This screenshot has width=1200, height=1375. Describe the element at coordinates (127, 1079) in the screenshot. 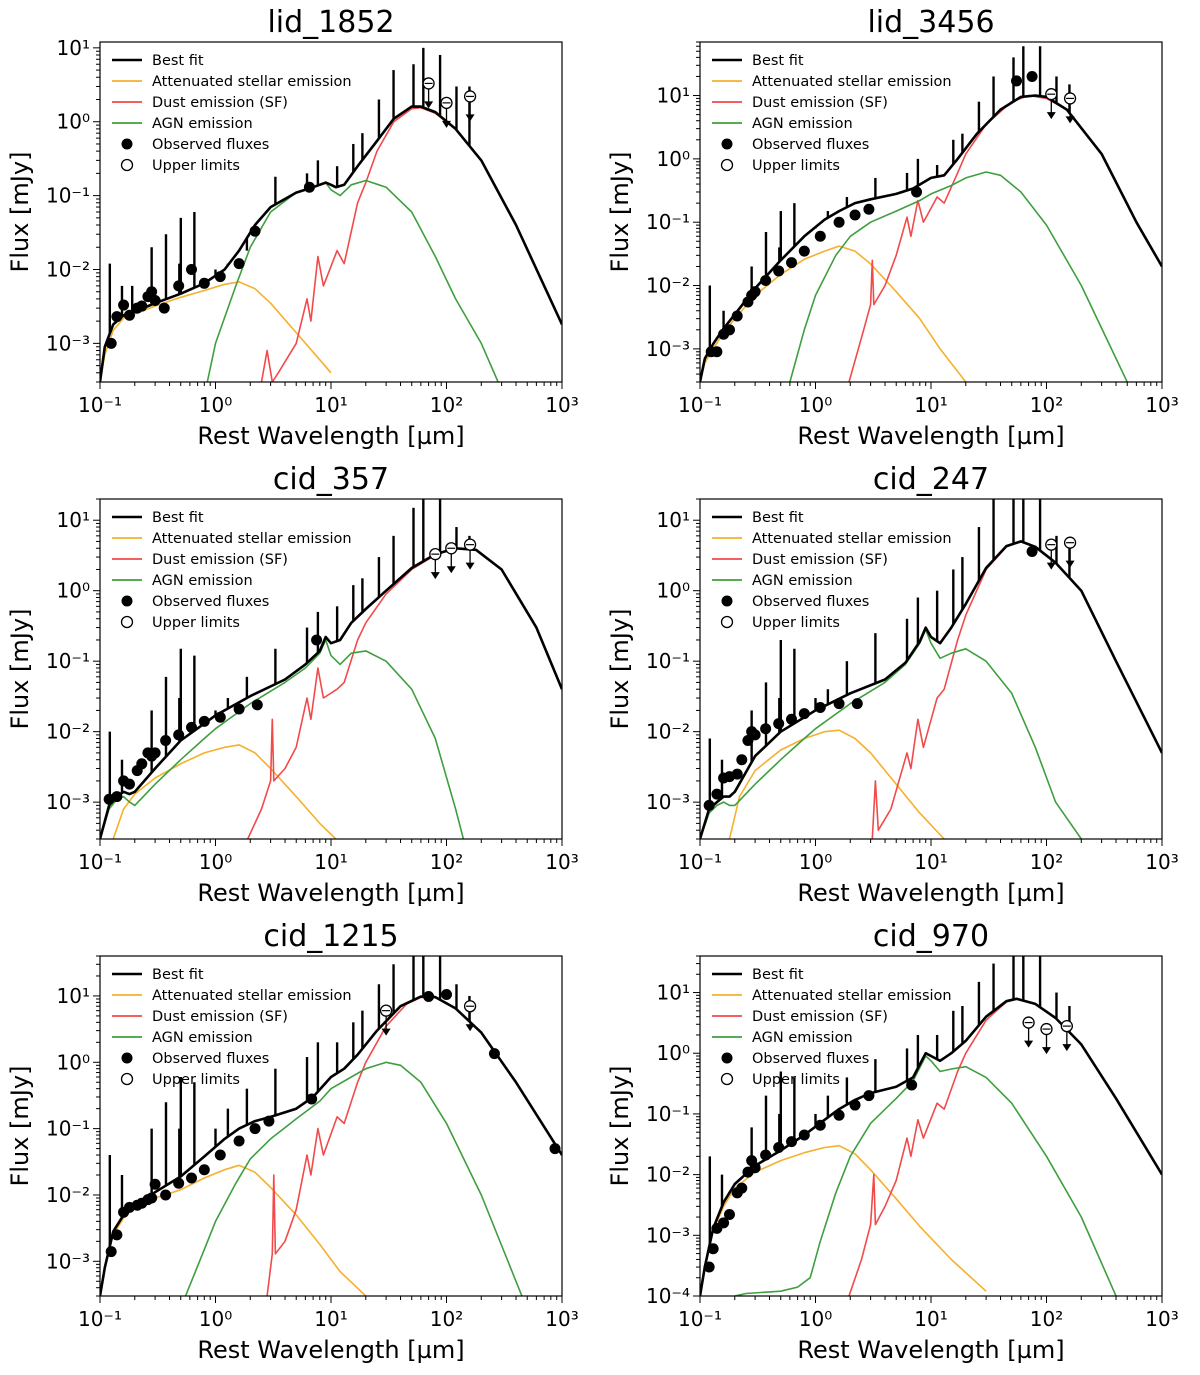

I see `legend-swatch-upper` at that location.